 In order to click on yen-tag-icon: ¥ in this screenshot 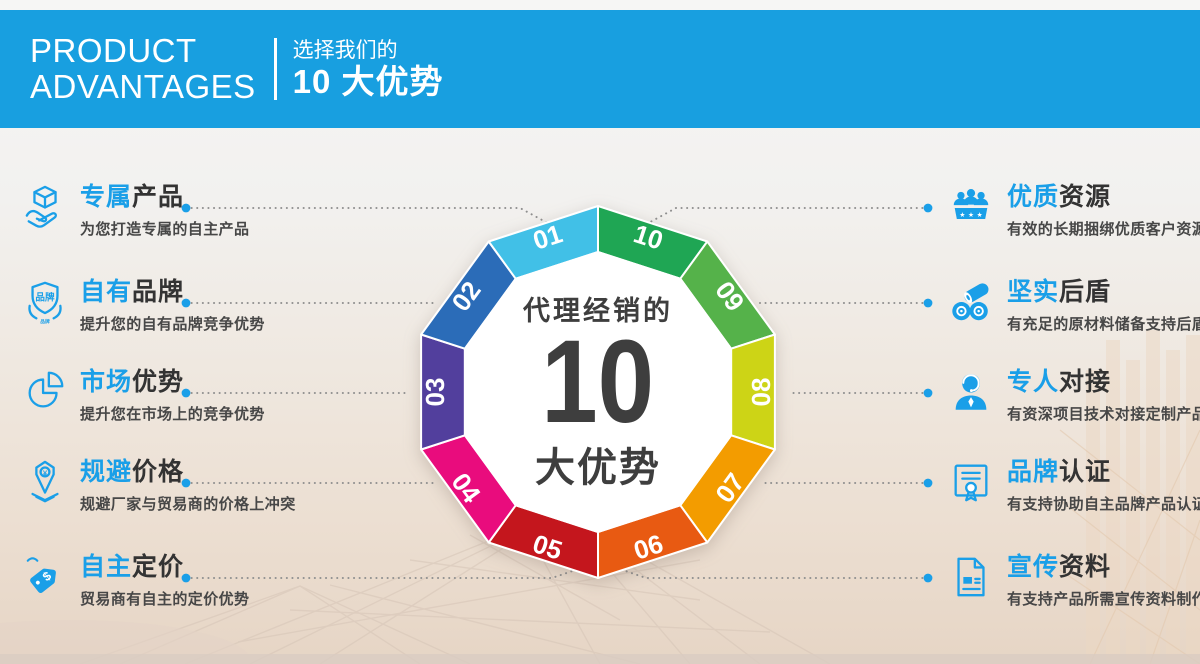, I will do `click(45, 482)`.